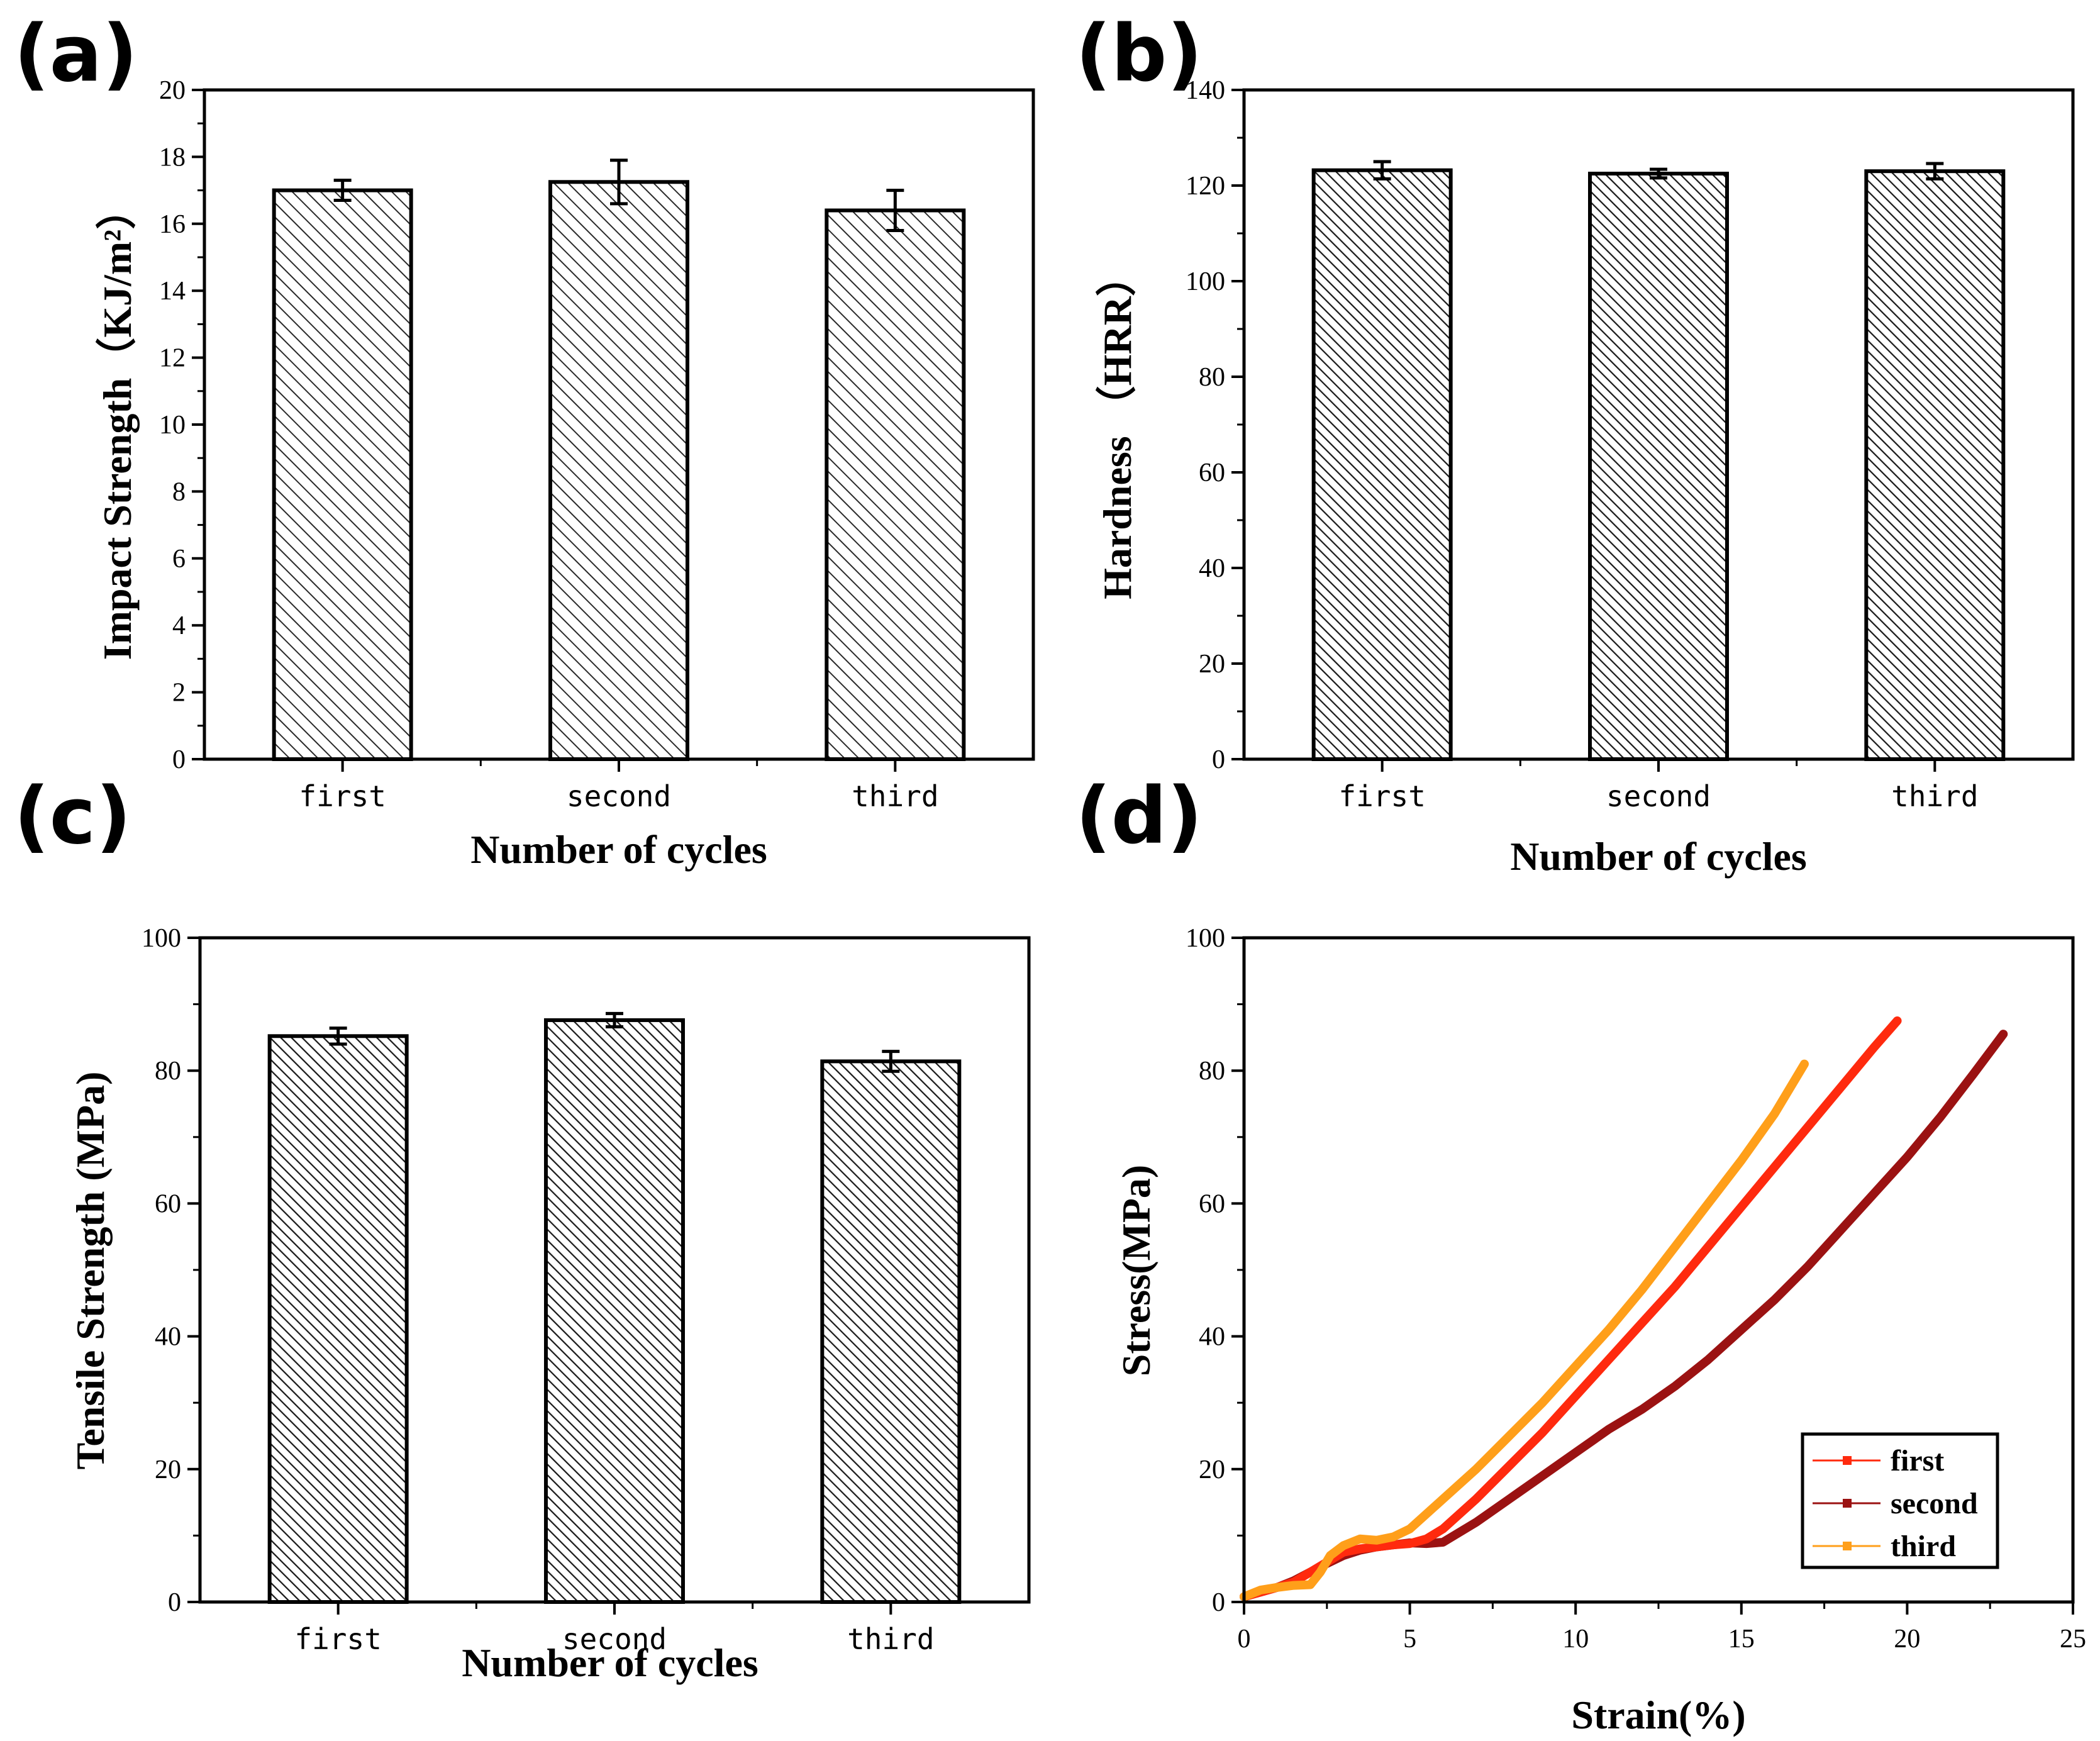 Image resolution: width=2100 pixels, height=1741 pixels. I want to click on series-line-first, so click(1571, 1308).